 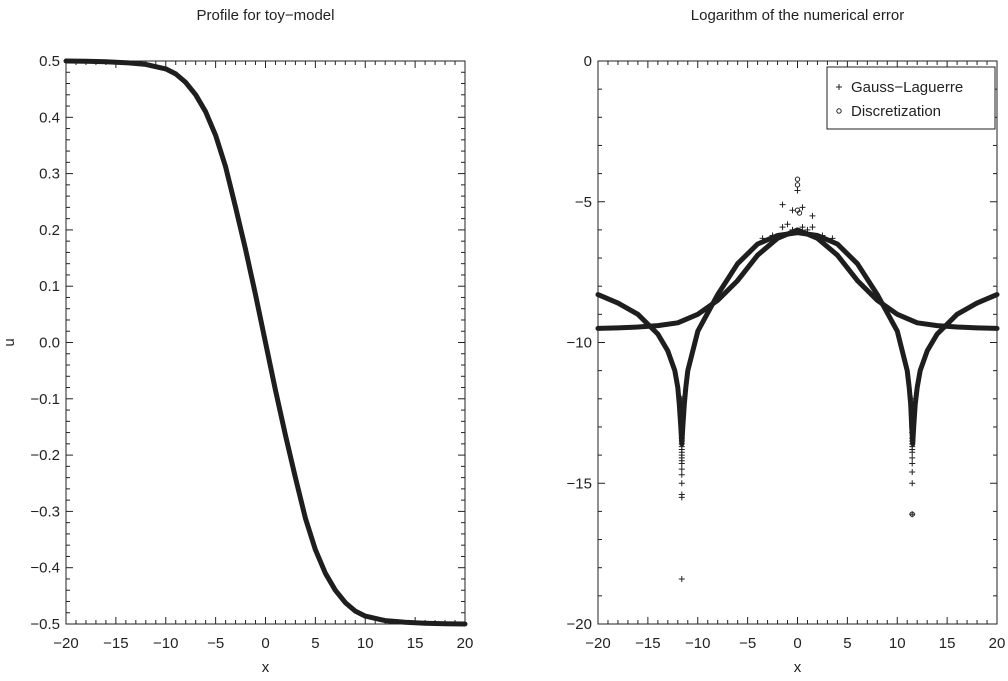 I want to click on y-tick-label: 0.5, so click(x=49, y=61).